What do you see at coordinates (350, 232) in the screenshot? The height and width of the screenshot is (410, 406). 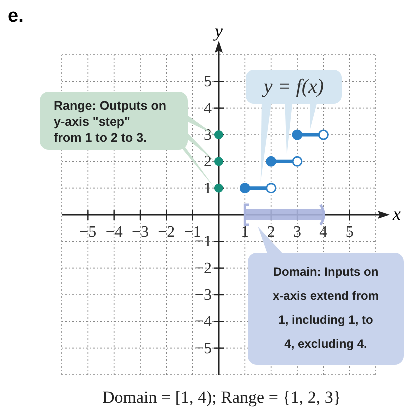 I see `x-tick-label: 5` at bounding box center [350, 232].